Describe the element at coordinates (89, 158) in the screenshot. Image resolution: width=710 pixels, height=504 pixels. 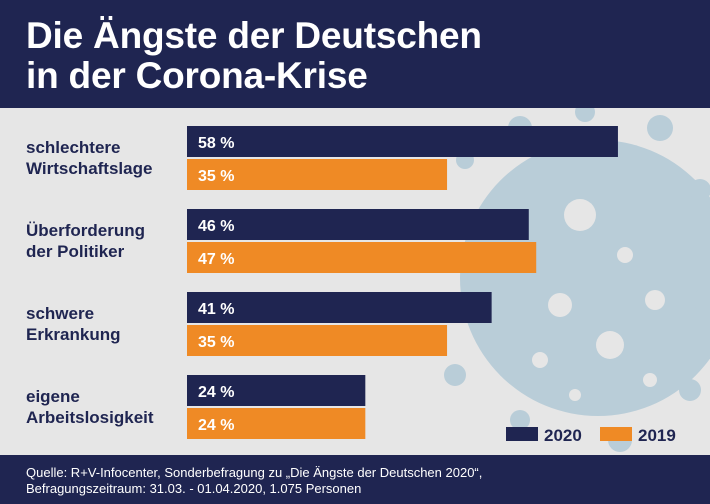
I see `category-label: schlechtere Wirtschaftslage` at that location.